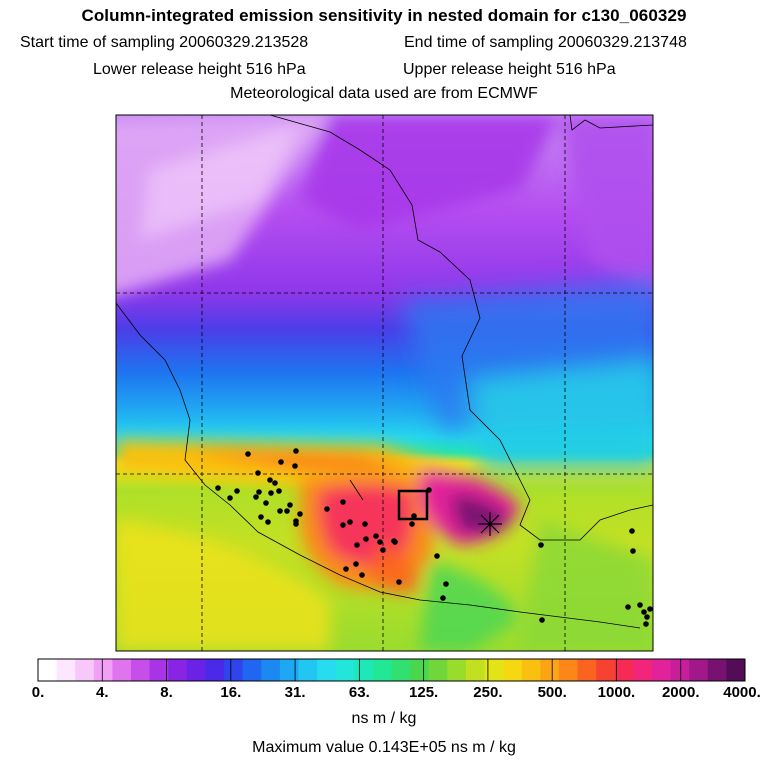  What do you see at coordinates (384, 718) in the screenshot?
I see `colorbar-unit: ns m / kg` at bounding box center [384, 718].